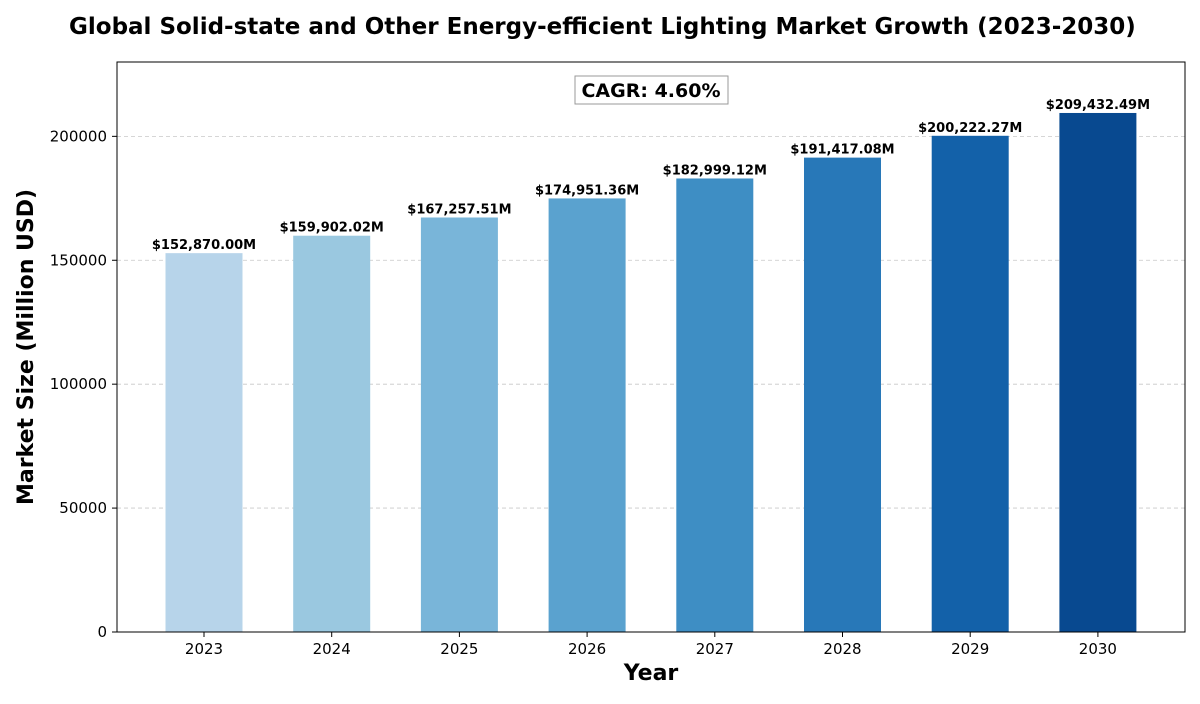  Describe the element at coordinates (78, 136) in the screenshot. I see `y-tick-label: 200000` at that location.